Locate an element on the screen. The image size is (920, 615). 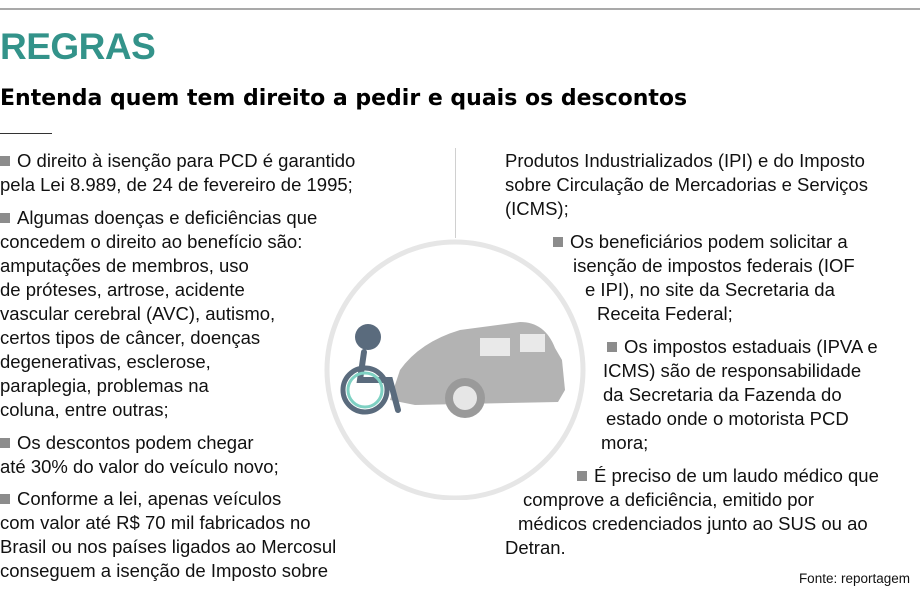
paragraph-line: conseguem a isenção de Imposto sobre is located at coordinates (164, 571).